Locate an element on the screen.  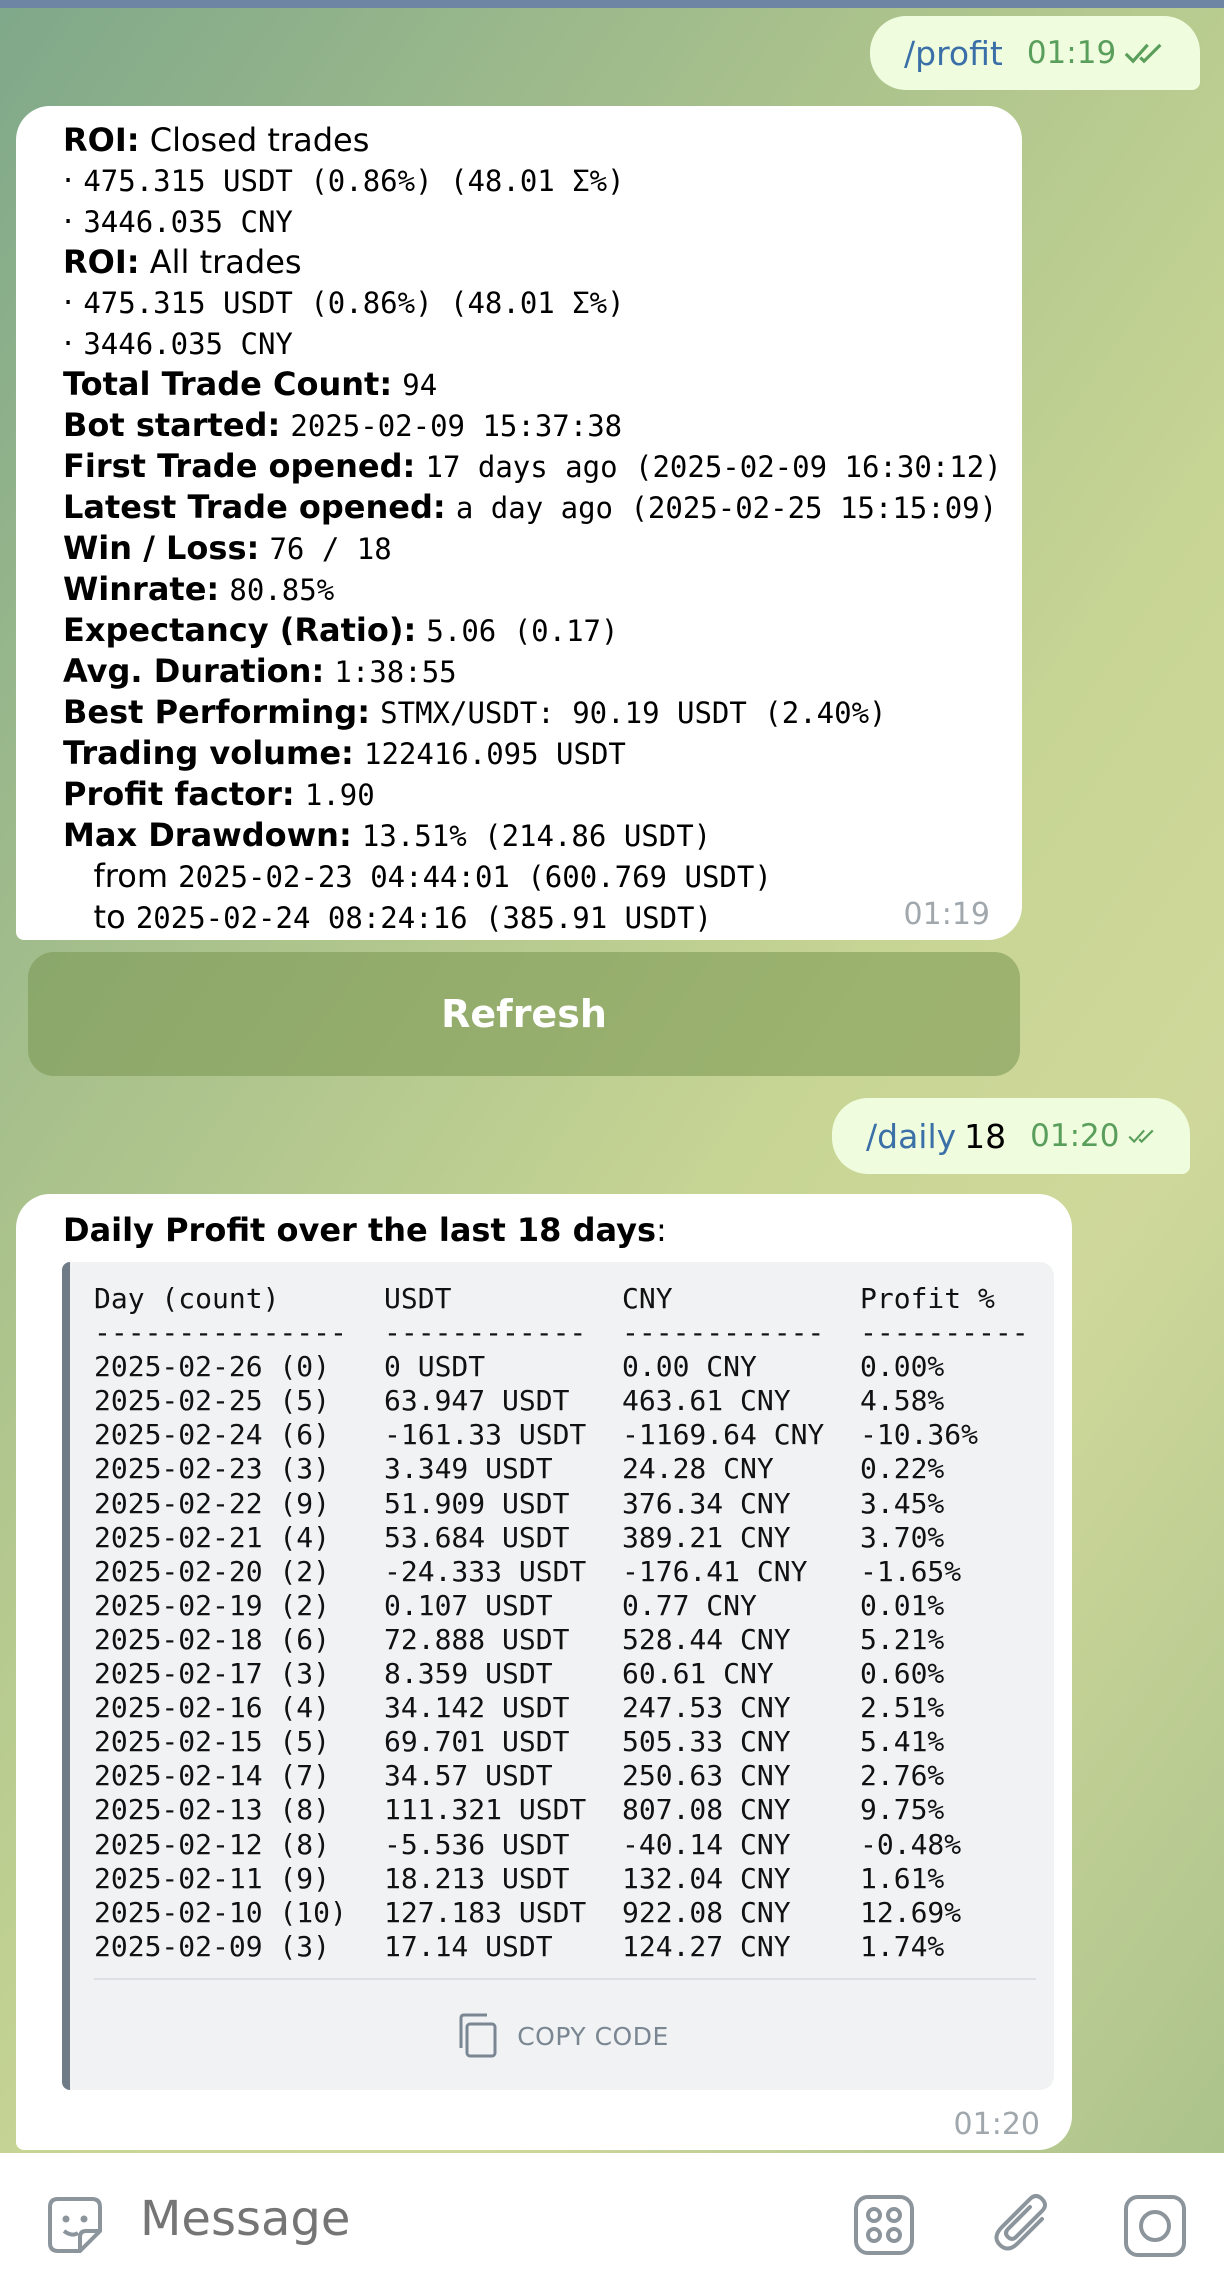
table-row: 2025-02-14 (7) 34.57 USDT 250.63 CNY 2.76% is located at coordinates (577, 1776).